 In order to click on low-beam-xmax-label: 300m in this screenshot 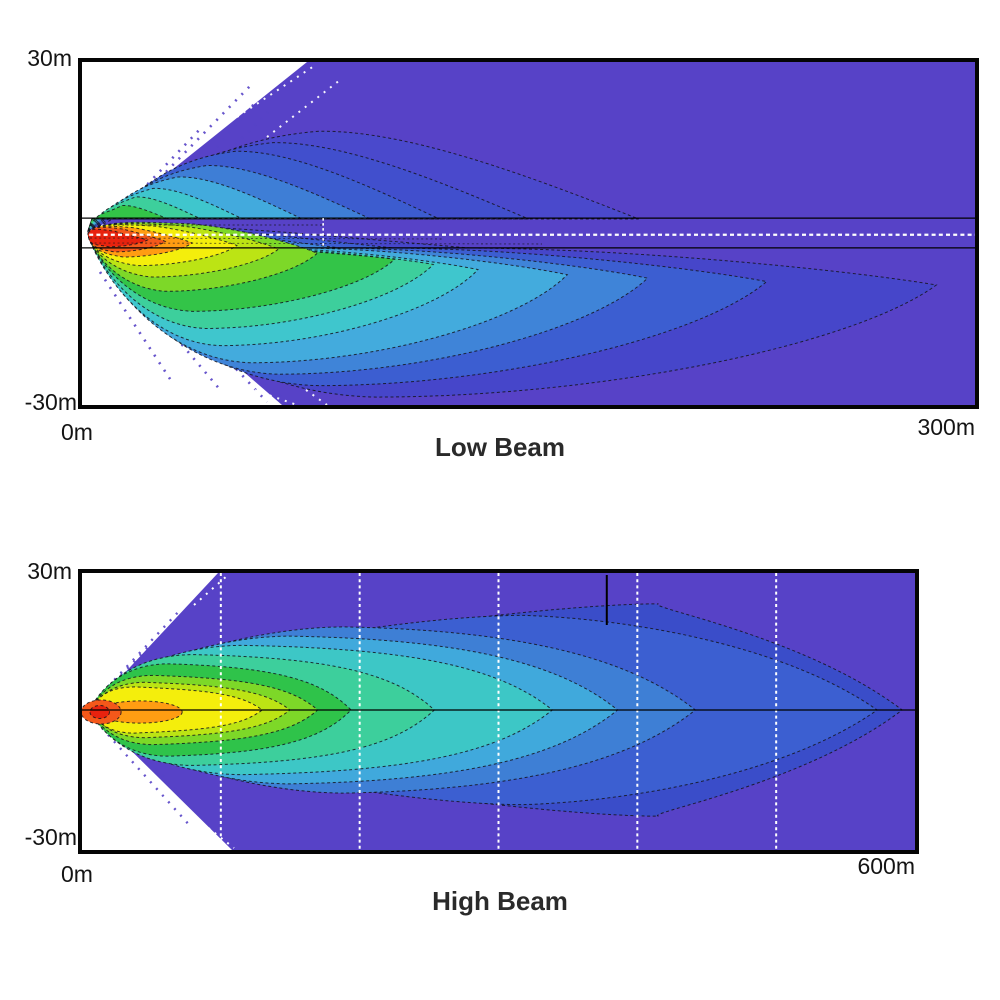, I will do `click(946, 427)`.